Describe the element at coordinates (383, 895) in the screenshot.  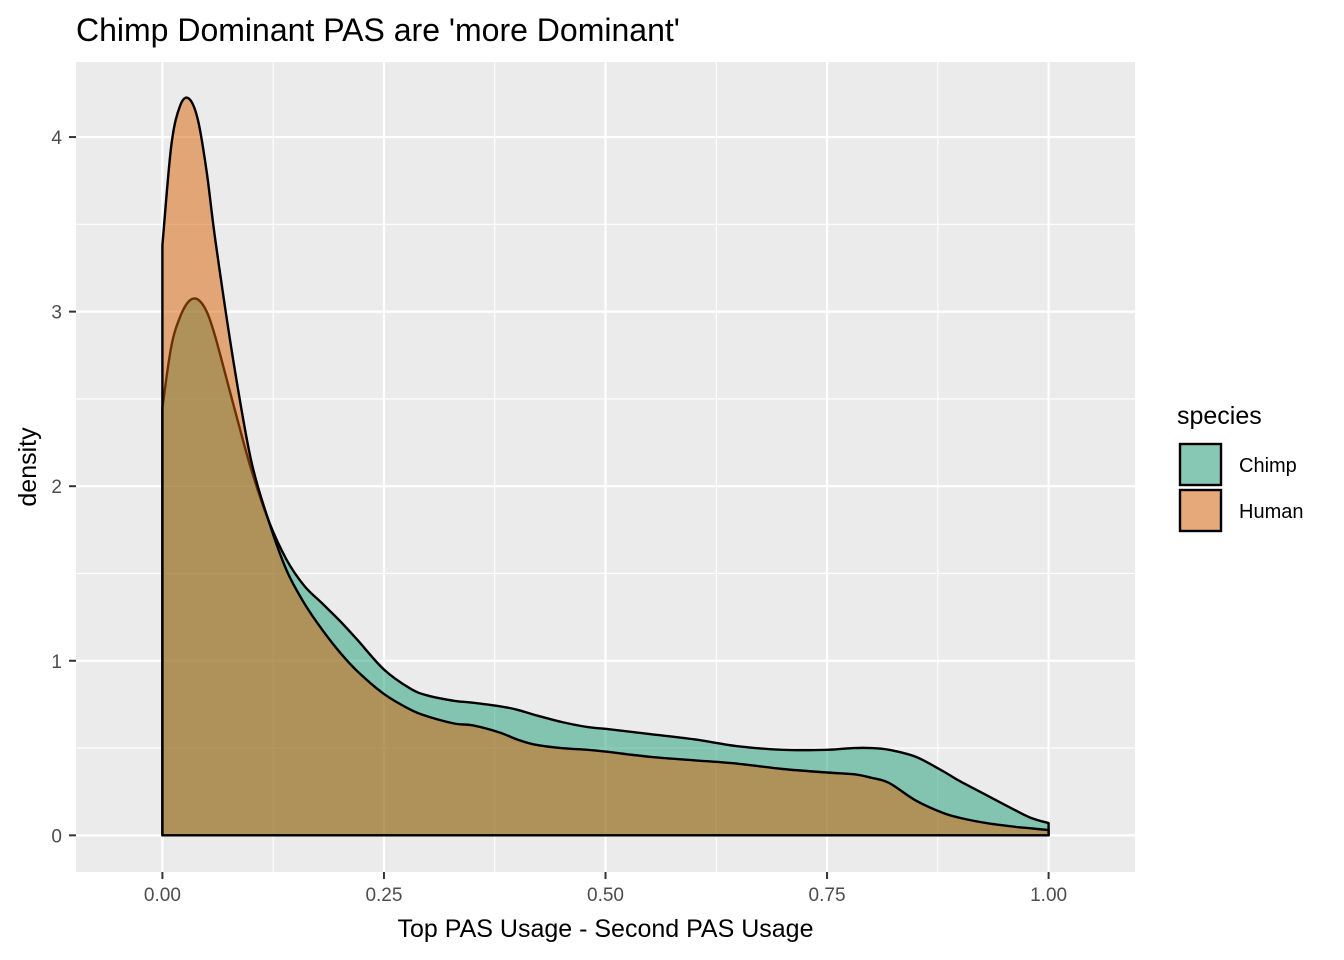
I see `x-tick-label: 0.25` at that location.